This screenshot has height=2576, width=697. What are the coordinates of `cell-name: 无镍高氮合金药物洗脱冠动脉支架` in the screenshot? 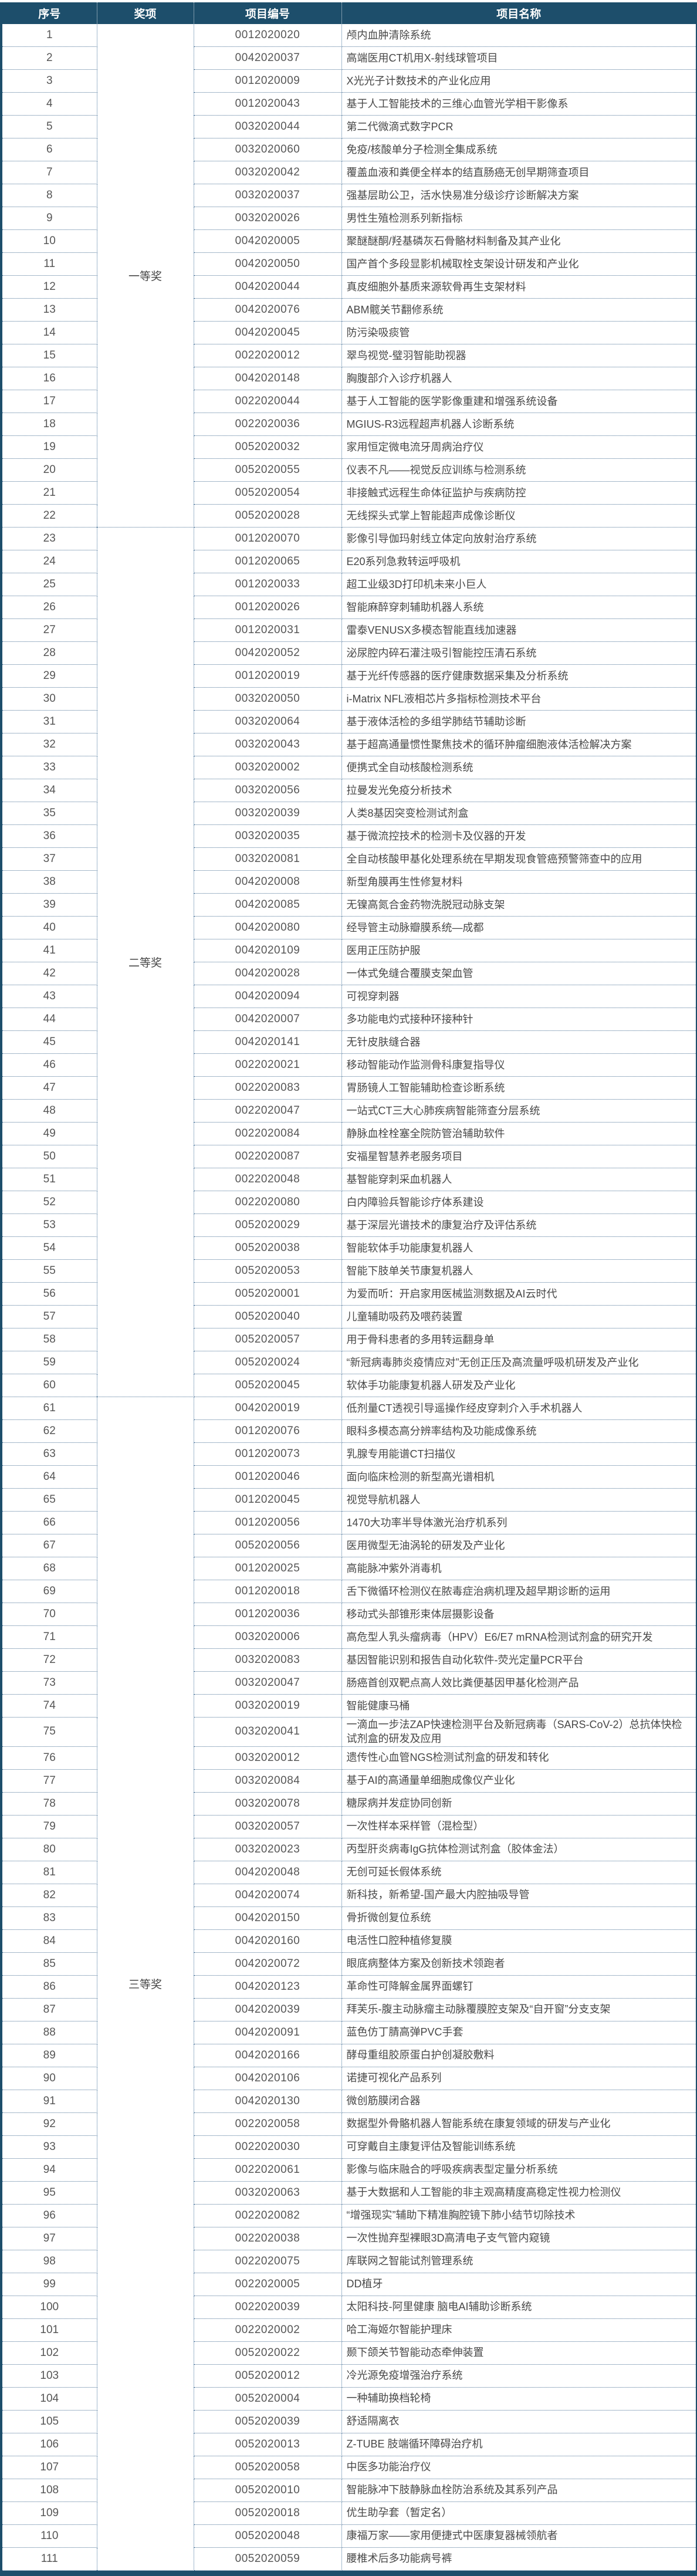 It's located at (518, 905).